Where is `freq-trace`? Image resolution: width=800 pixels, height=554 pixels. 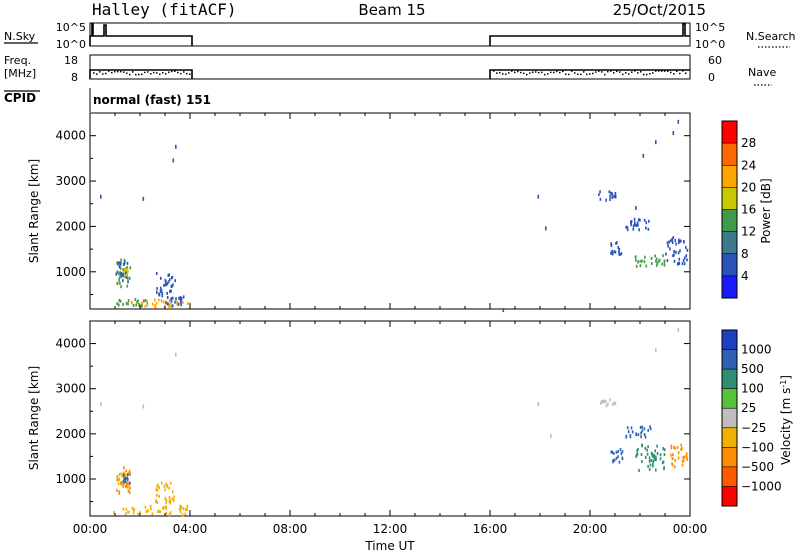 freq-trace is located at coordinates (389, 74).